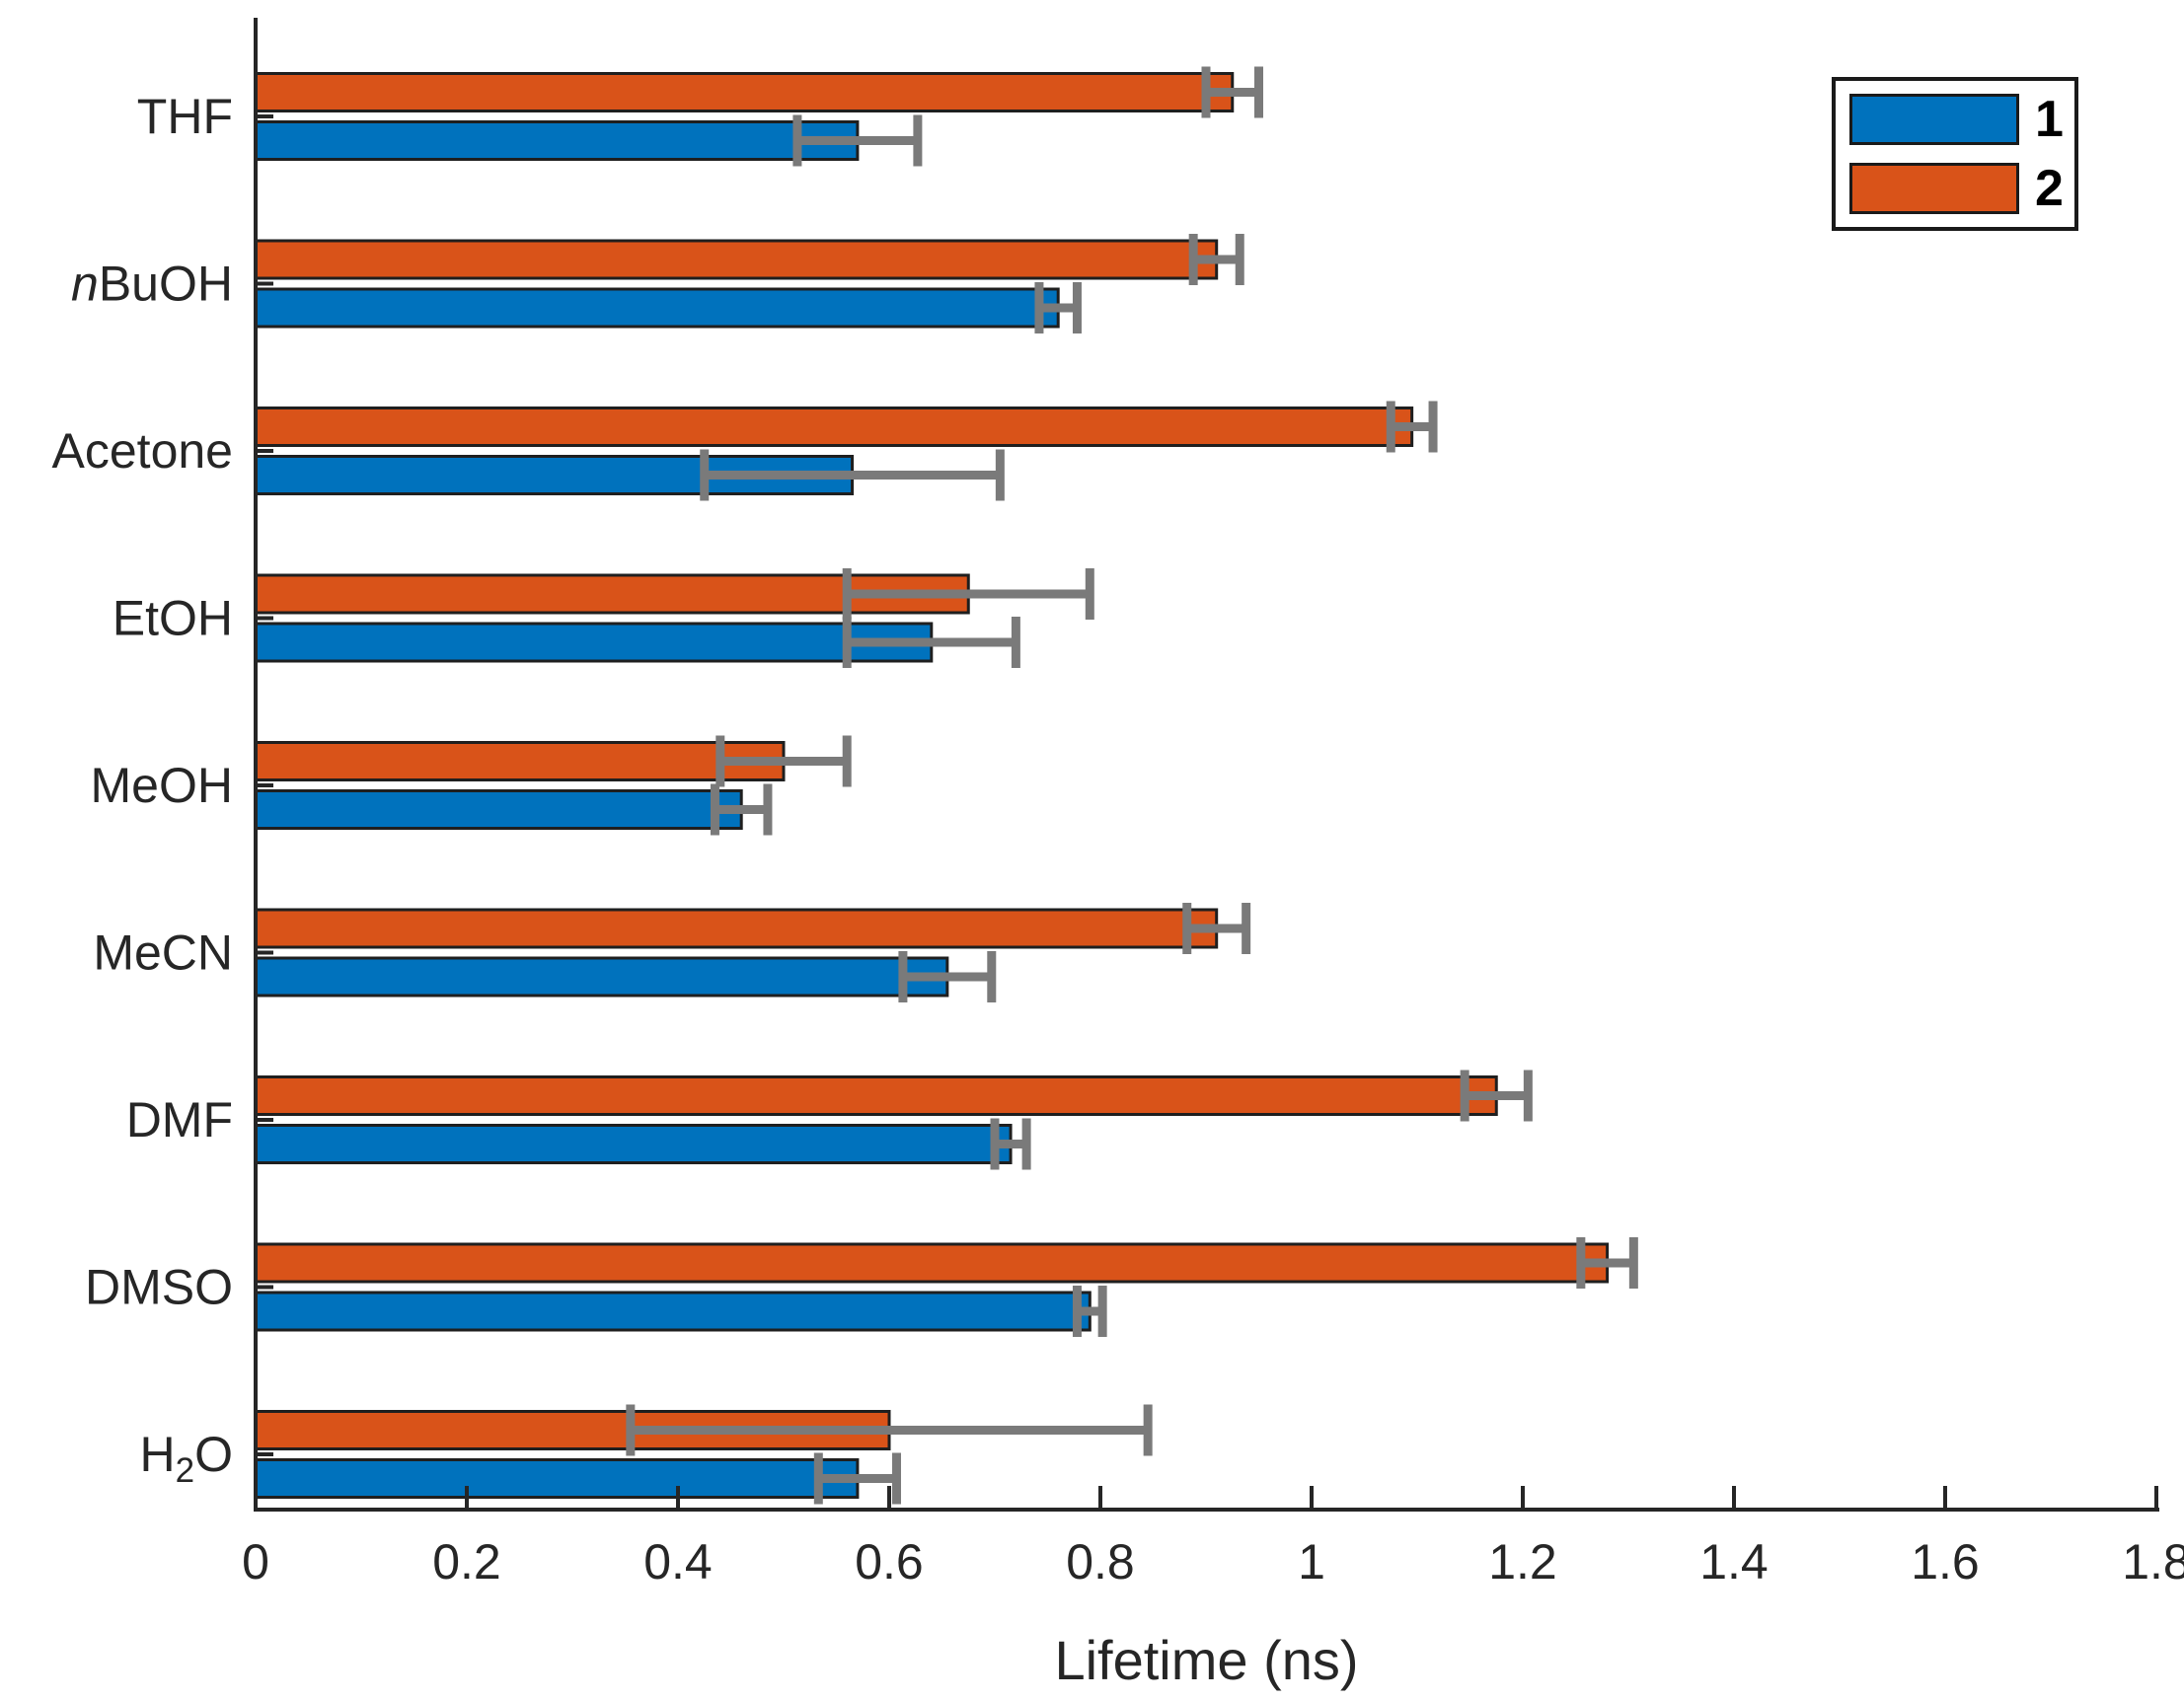 Image resolution: width=2184 pixels, height=1701 pixels. What do you see at coordinates (2153, 1562) in the screenshot?
I see `x-tick-label: 1.8` at bounding box center [2153, 1562].